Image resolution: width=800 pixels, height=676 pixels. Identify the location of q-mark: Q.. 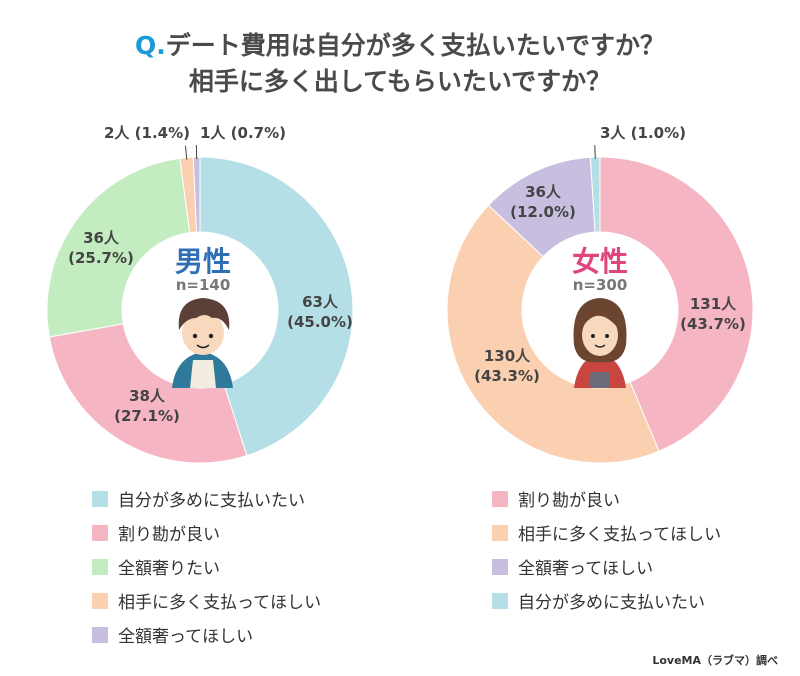
(150, 45).